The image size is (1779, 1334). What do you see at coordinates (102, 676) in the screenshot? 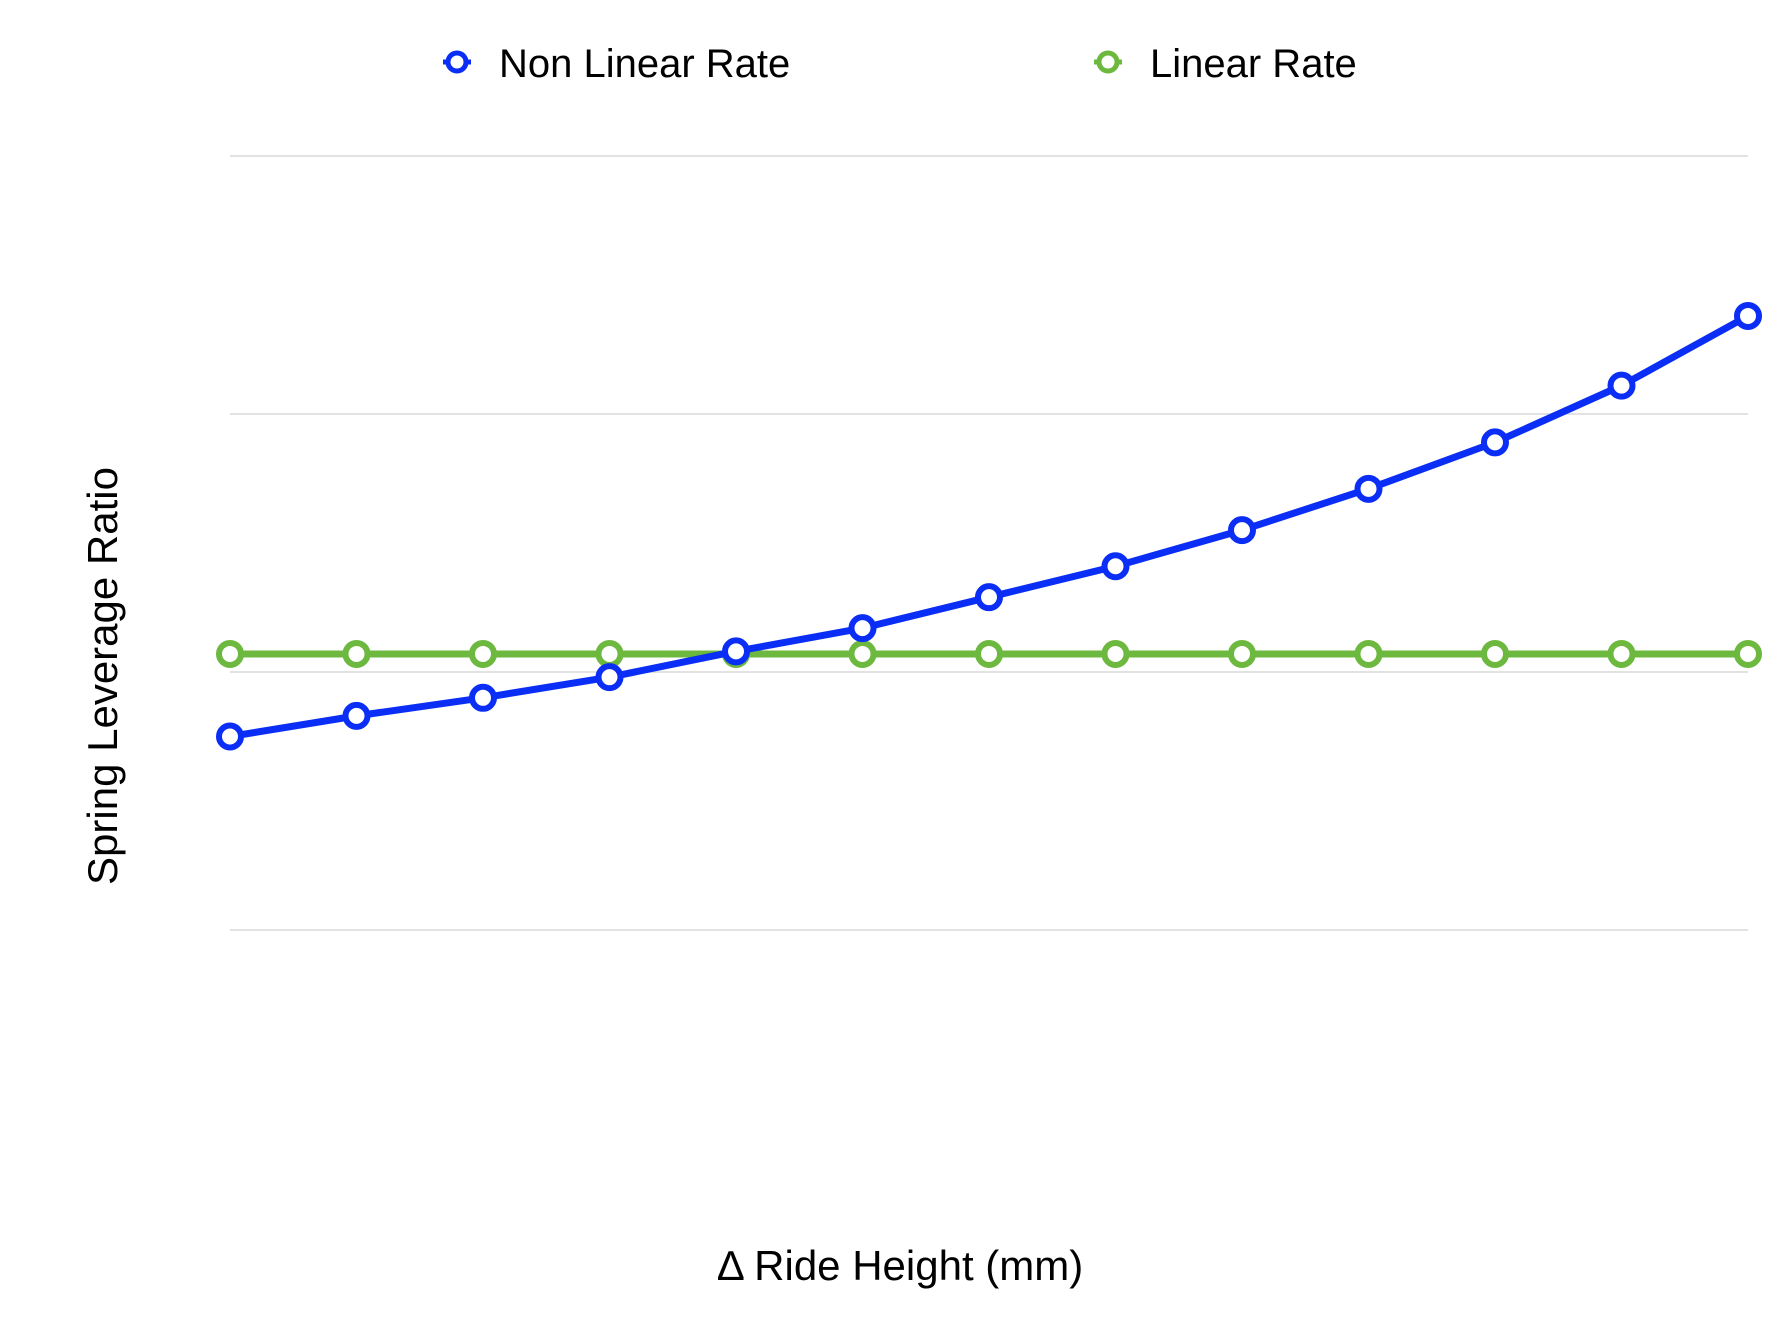
I see `y-axis-label: Spring Leverage Ratio` at bounding box center [102, 676].